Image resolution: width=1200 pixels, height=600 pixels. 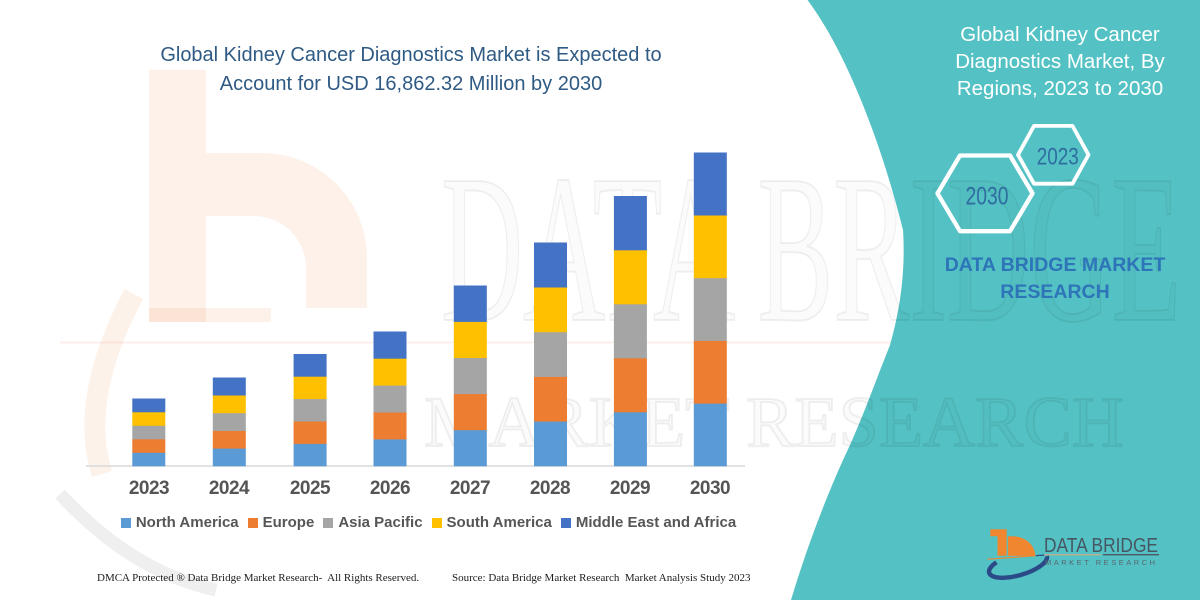 What do you see at coordinates (1101, 546) in the screenshot?
I see `svg-text: DATA BRIDGE` at bounding box center [1101, 546].